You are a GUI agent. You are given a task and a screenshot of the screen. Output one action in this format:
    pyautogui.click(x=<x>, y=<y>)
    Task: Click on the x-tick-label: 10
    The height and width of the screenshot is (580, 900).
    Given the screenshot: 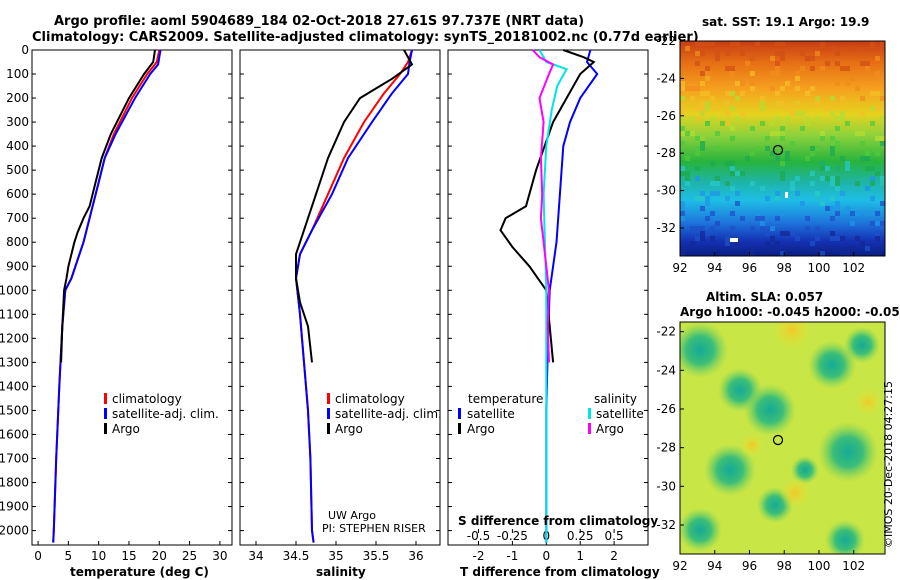 What is the action you would take?
    pyautogui.click(x=98, y=556)
    